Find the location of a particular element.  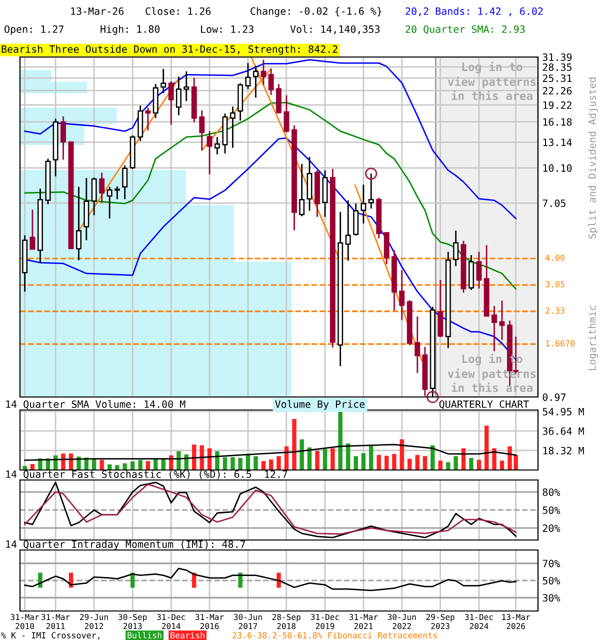

x-tick-label: 28-Sep 2018 is located at coordinates (286, 622).